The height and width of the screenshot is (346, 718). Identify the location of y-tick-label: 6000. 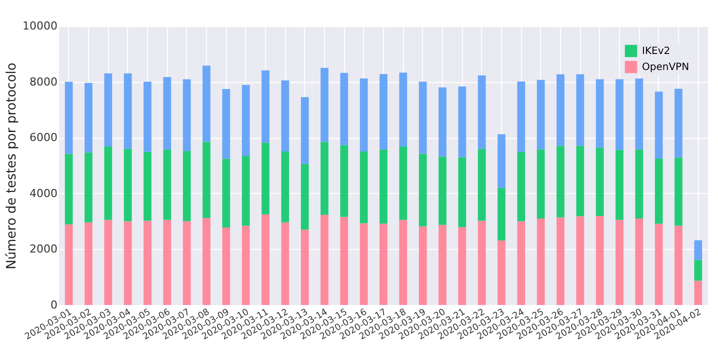
(44, 137).